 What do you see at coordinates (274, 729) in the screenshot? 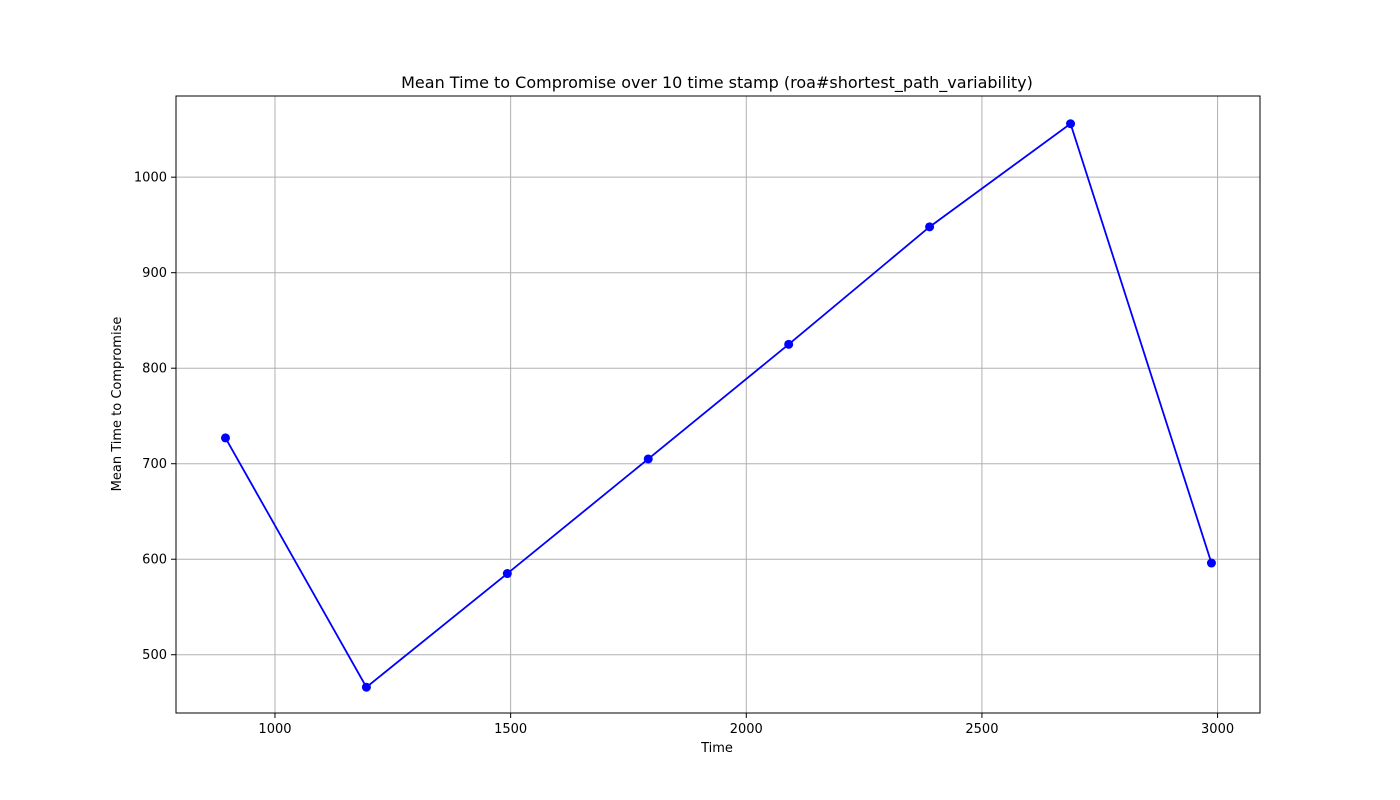
I see `x-tick-label: 1000` at bounding box center [274, 729].